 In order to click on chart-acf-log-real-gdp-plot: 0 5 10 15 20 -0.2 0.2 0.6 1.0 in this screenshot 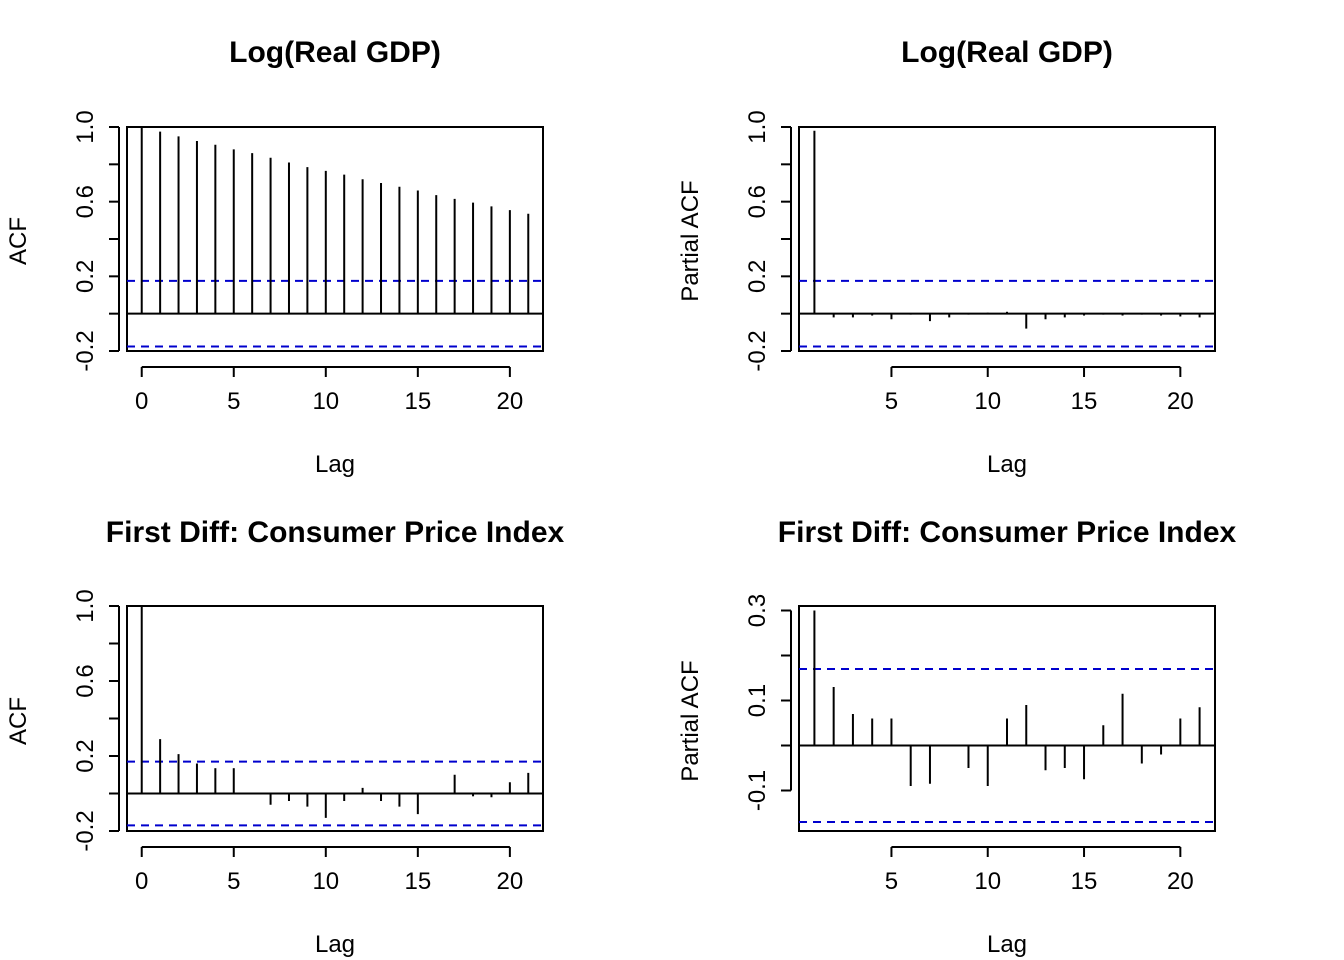, I will do `click(308, 262)`.